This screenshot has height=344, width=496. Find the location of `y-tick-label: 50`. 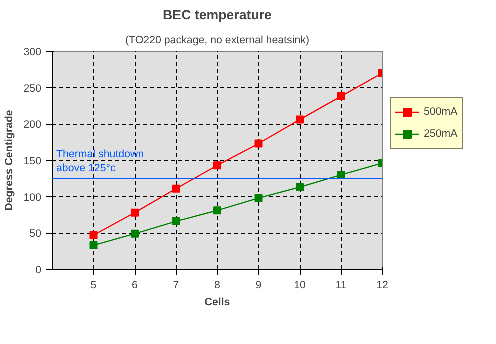

y-tick-label: 50 is located at coordinates (36, 234).